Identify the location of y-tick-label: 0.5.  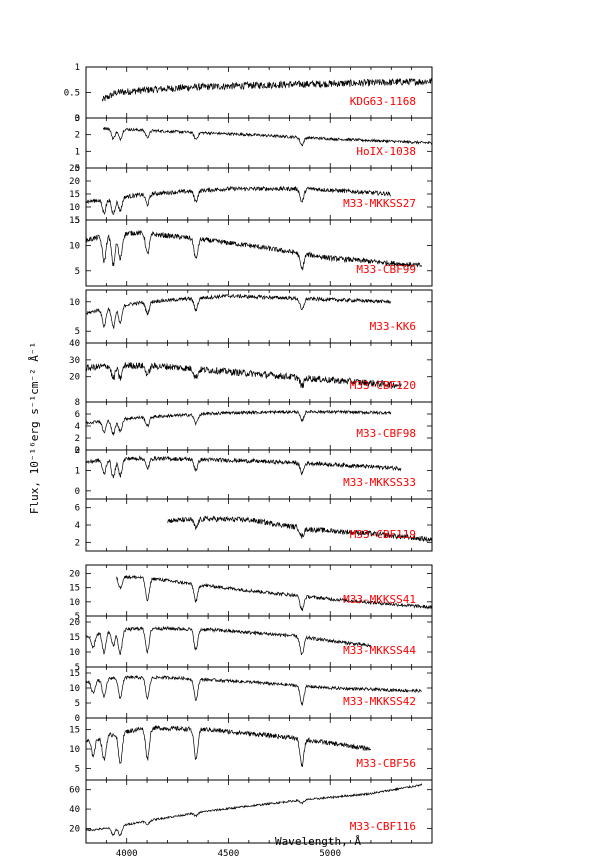
(72, 94).